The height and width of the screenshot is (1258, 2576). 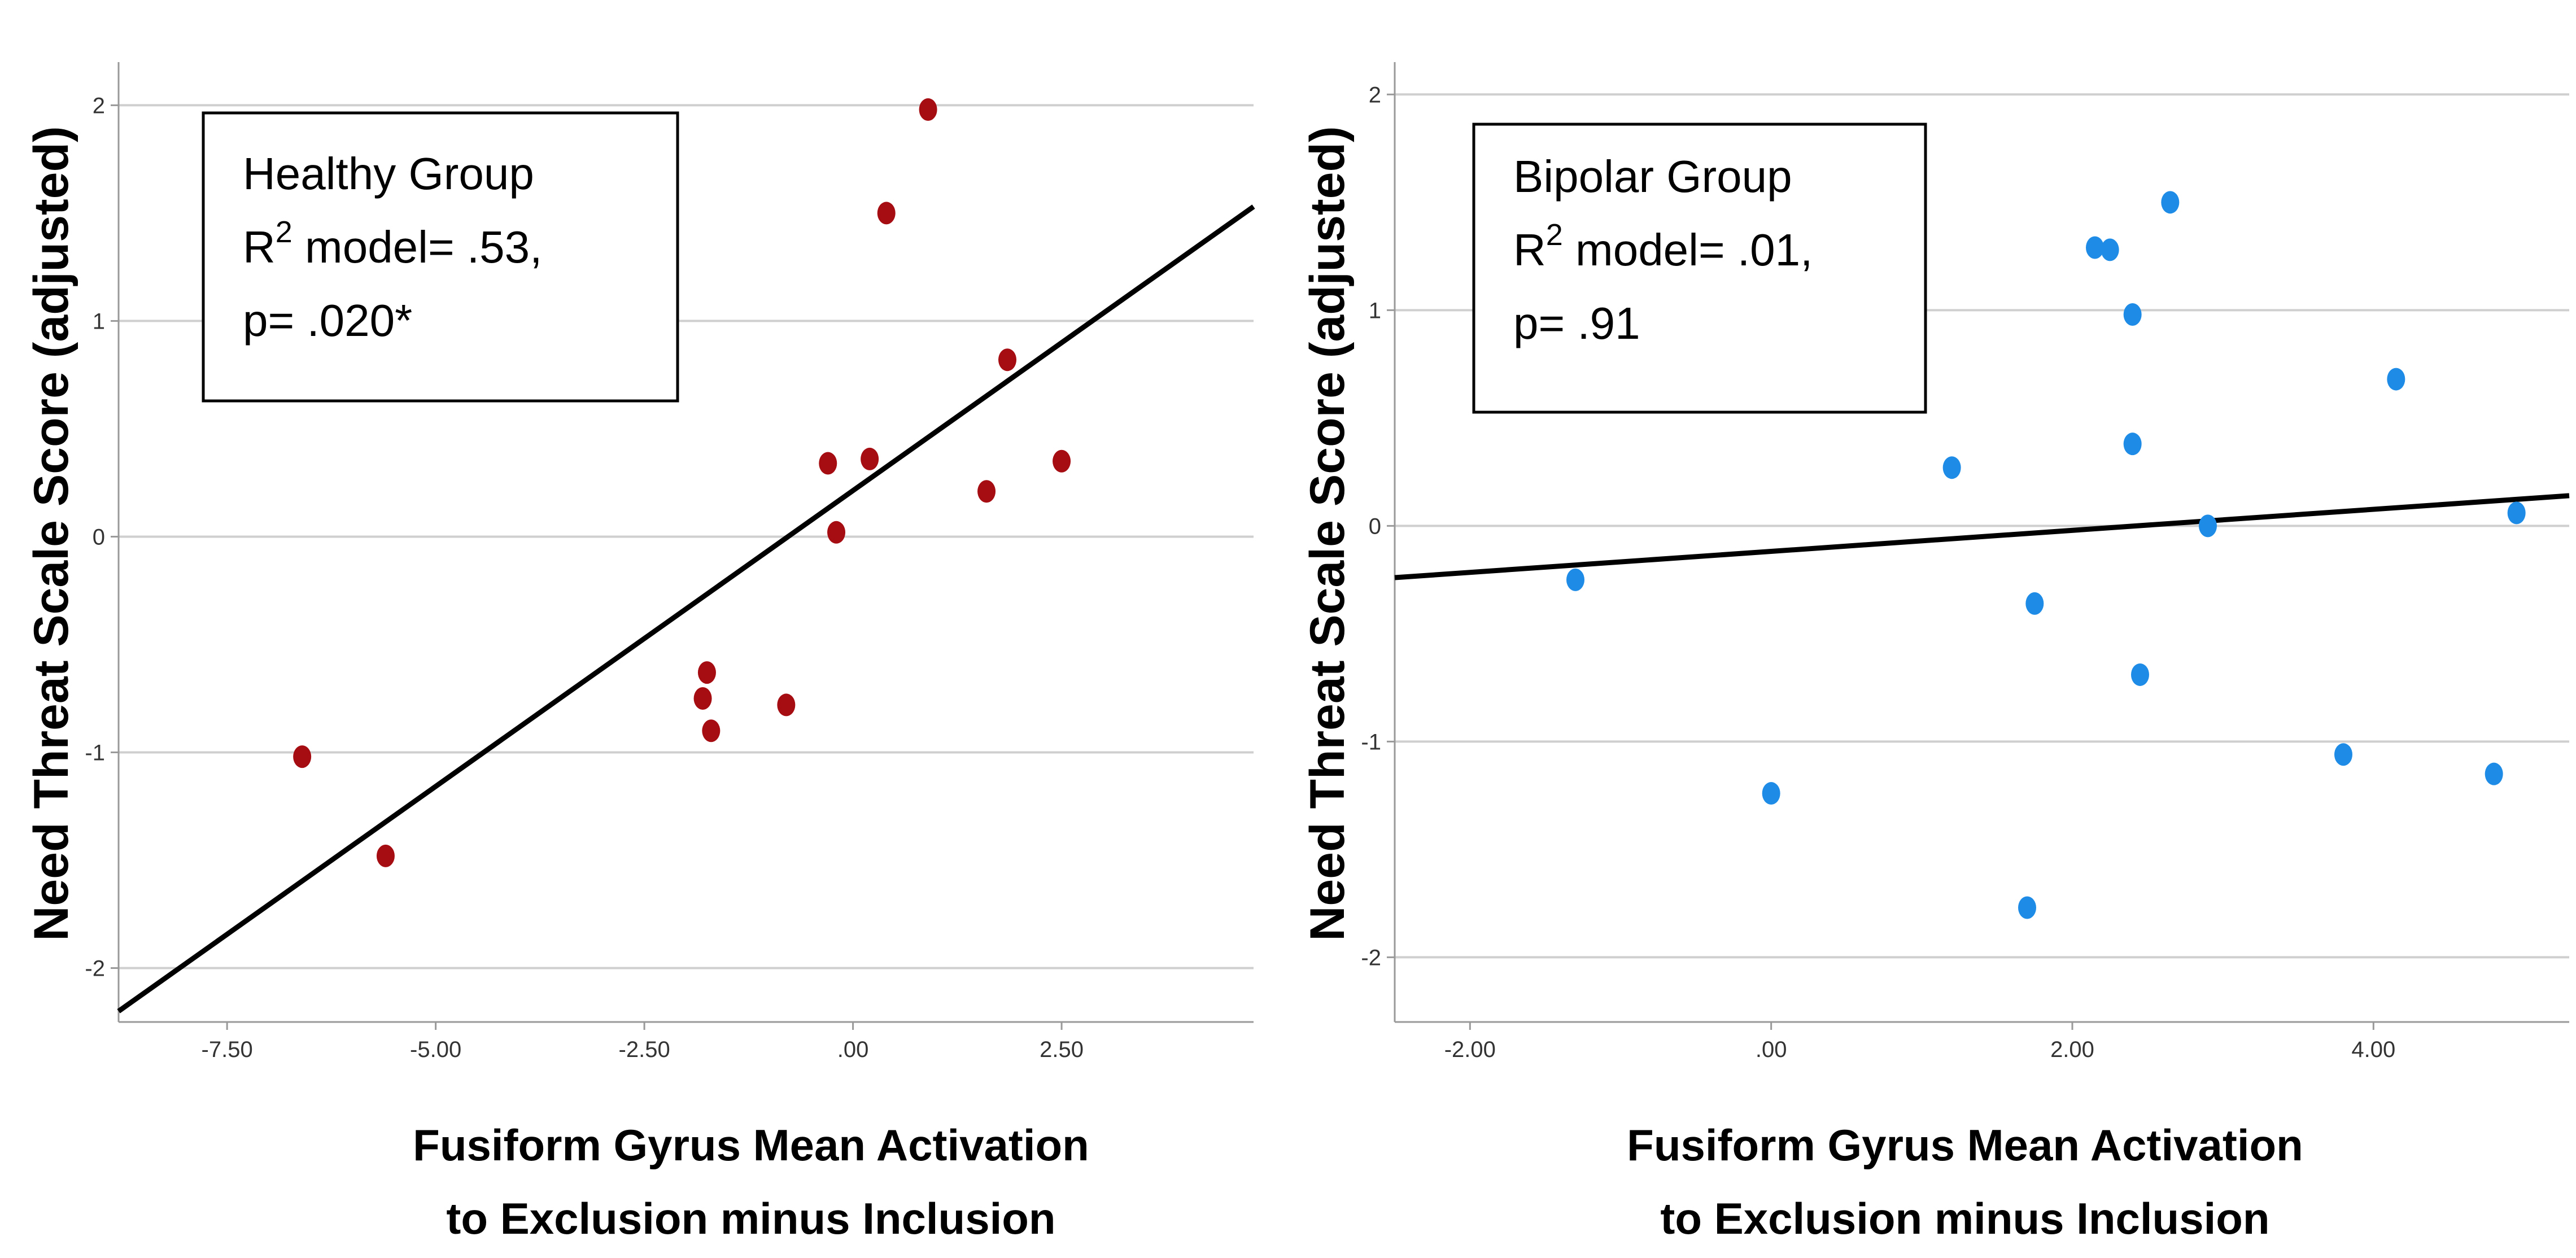 What do you see at coordinates (1371, 957) in the screenshot?
I see `bipolar-y-tick-label: -2` at bounding box center [1371, 957].